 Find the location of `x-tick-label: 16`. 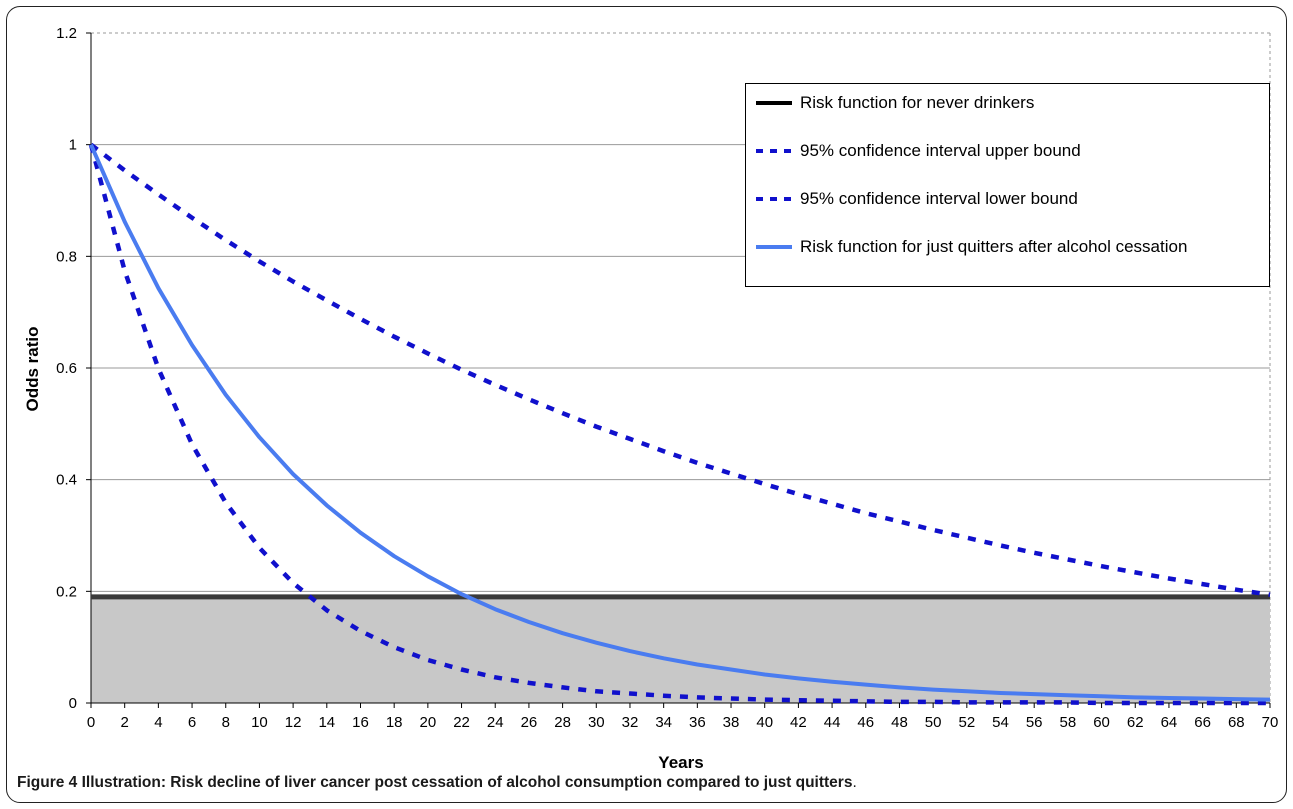

x-tick-label: 16 is located at coordinates (360, 722).